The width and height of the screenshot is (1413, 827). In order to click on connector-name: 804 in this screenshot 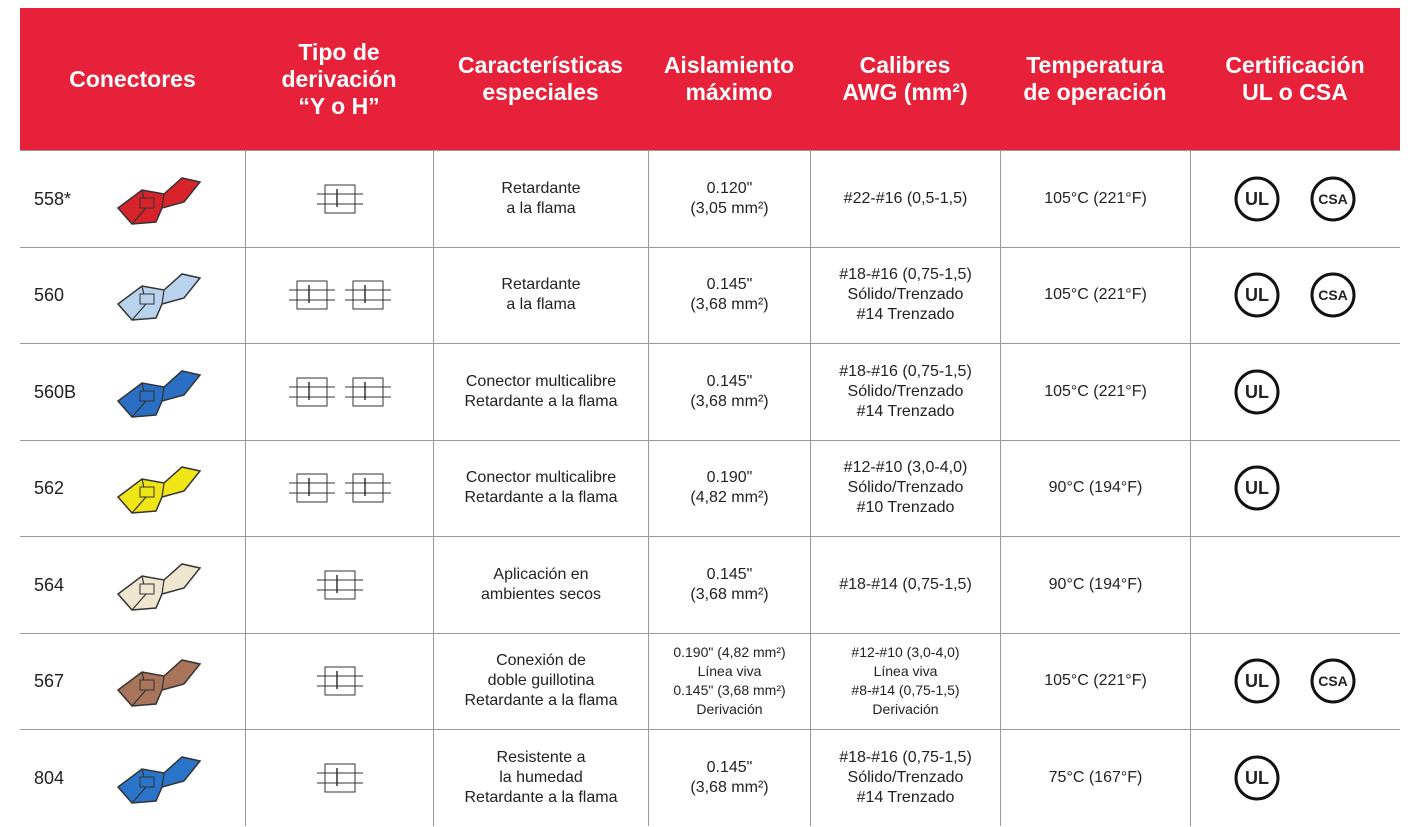, I will do `click(49, 777)`.